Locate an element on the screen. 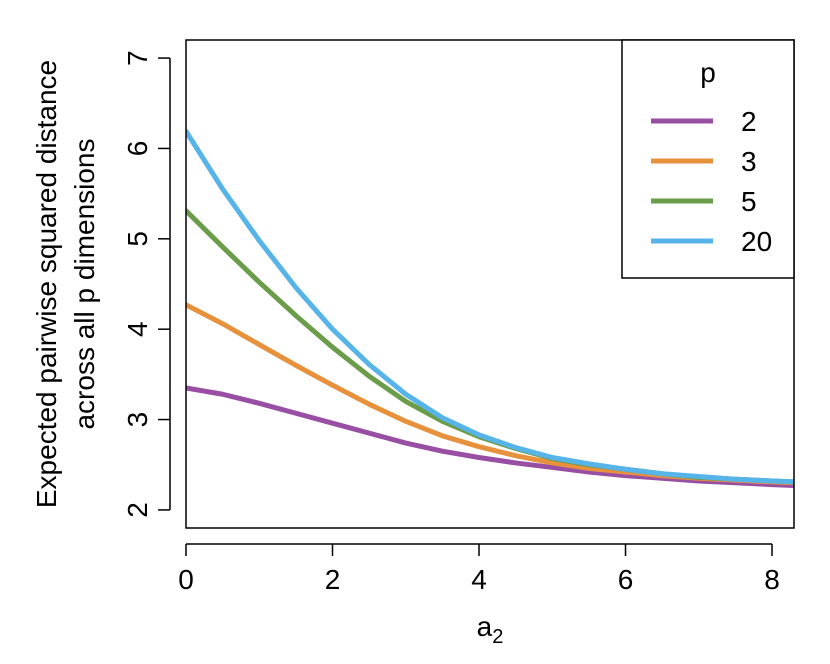 This screenshot has height=664, width=830. legend-title: p is located at coordinates (708, 72).